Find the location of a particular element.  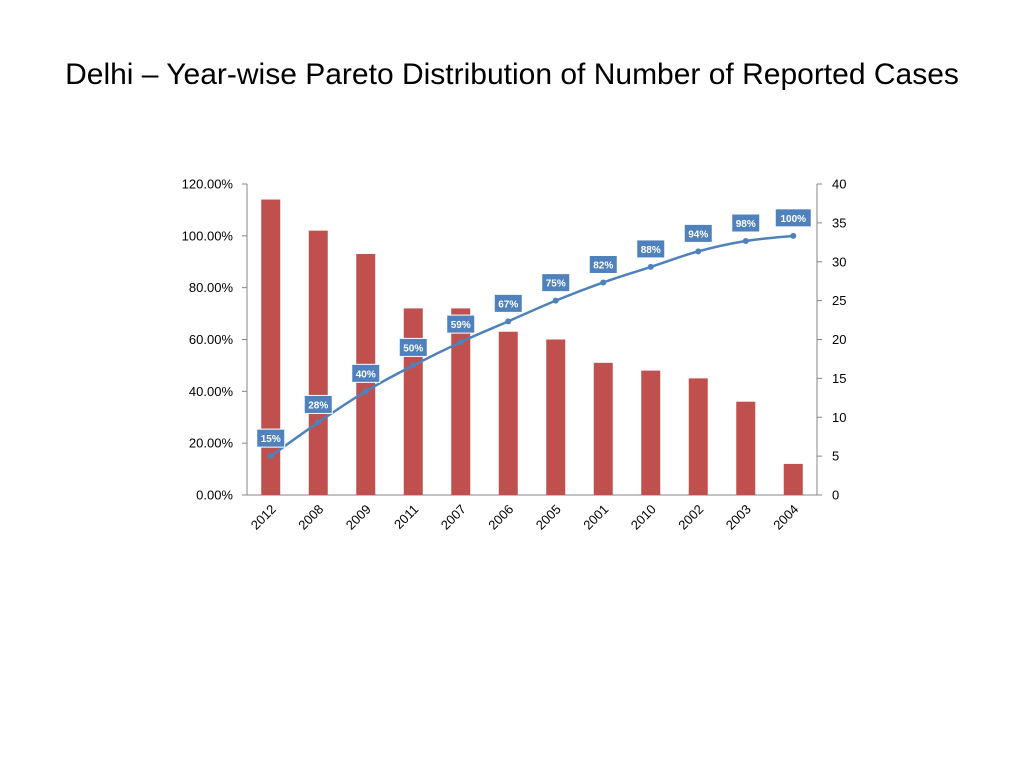

x-tick-label: 2006 is located at coordinates (500, 517).